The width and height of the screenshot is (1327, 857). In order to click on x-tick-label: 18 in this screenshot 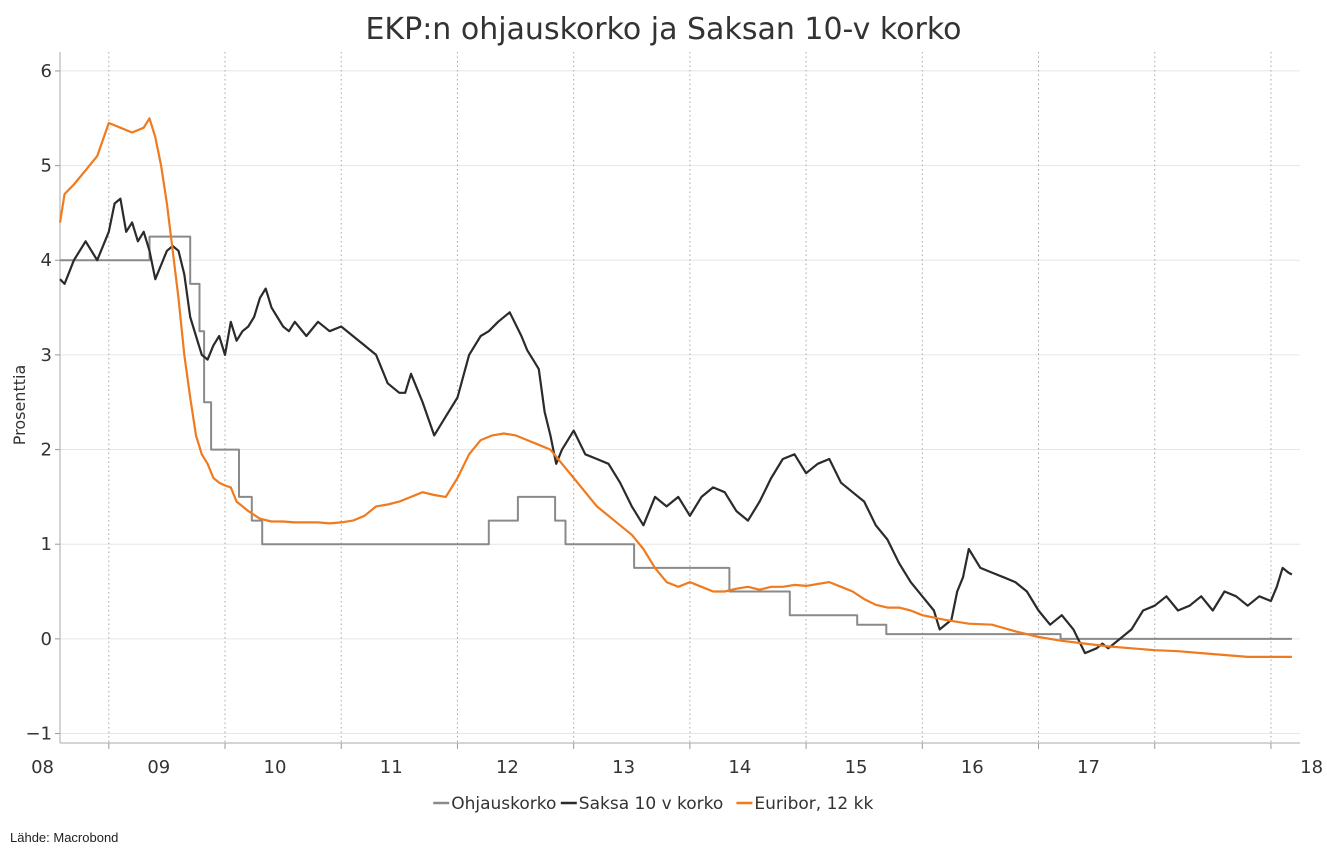, I will do `click(1311, 767)`.